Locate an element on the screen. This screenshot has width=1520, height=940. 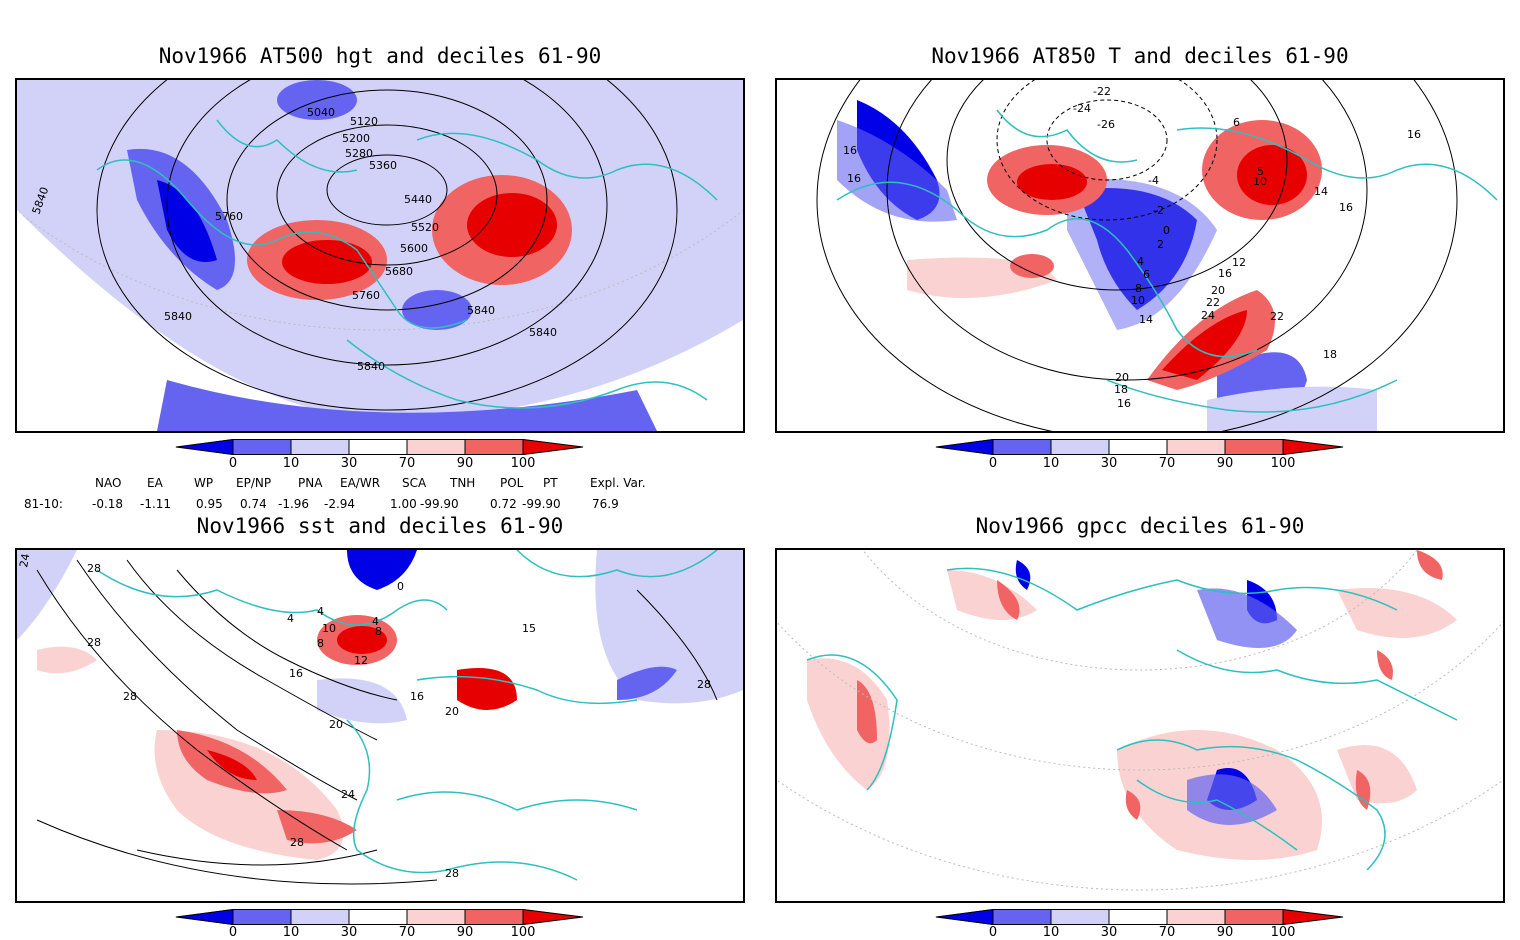
colorbar-p2: 0 10 30 70 90 100 is located at coordinates (1140, 457).